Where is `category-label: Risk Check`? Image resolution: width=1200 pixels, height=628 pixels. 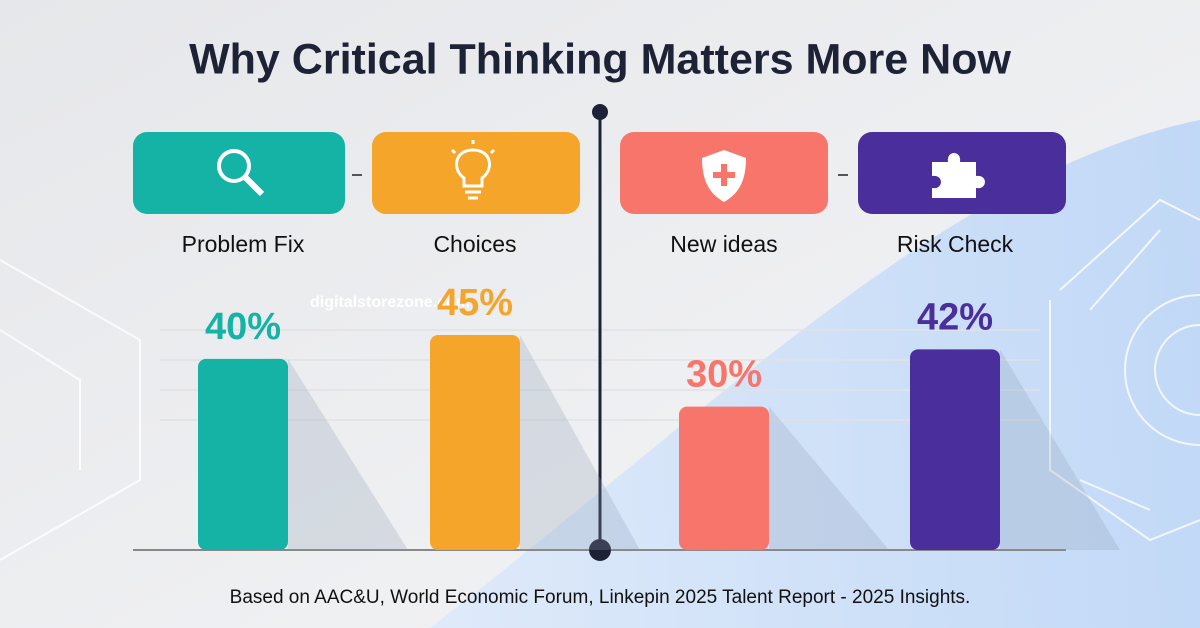
category-label: Risk Check is located at coordinates (955, 244).